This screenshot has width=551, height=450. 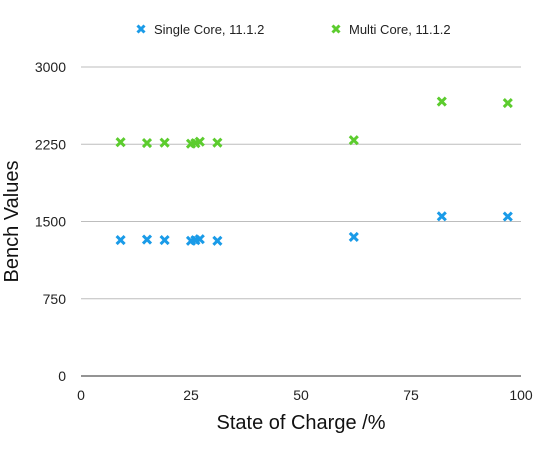 What do you see at coordinates (301, 423) in the screenshot?
I see `x-axis-title: State of Charge /%` at bounding box center [301, 423].